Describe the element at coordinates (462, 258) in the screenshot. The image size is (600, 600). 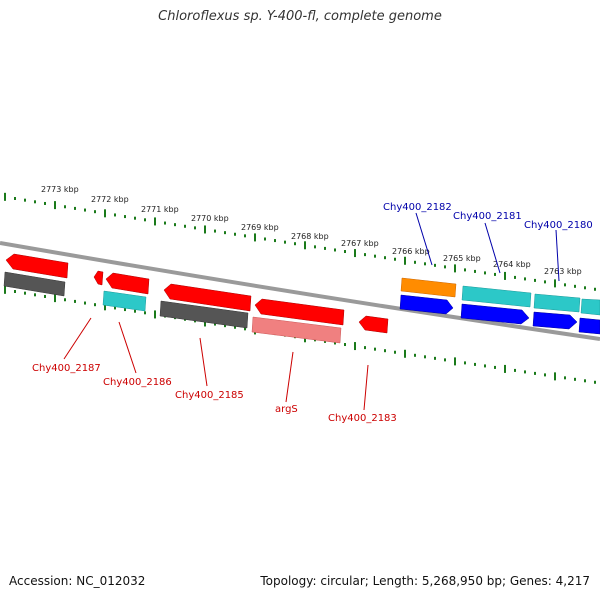
I see `scale-label: 2765 kbp` at that location.